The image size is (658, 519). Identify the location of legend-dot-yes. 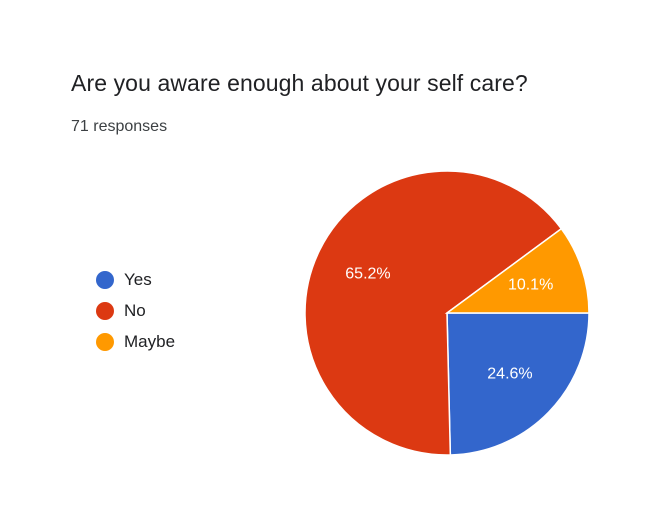
(105, 279).